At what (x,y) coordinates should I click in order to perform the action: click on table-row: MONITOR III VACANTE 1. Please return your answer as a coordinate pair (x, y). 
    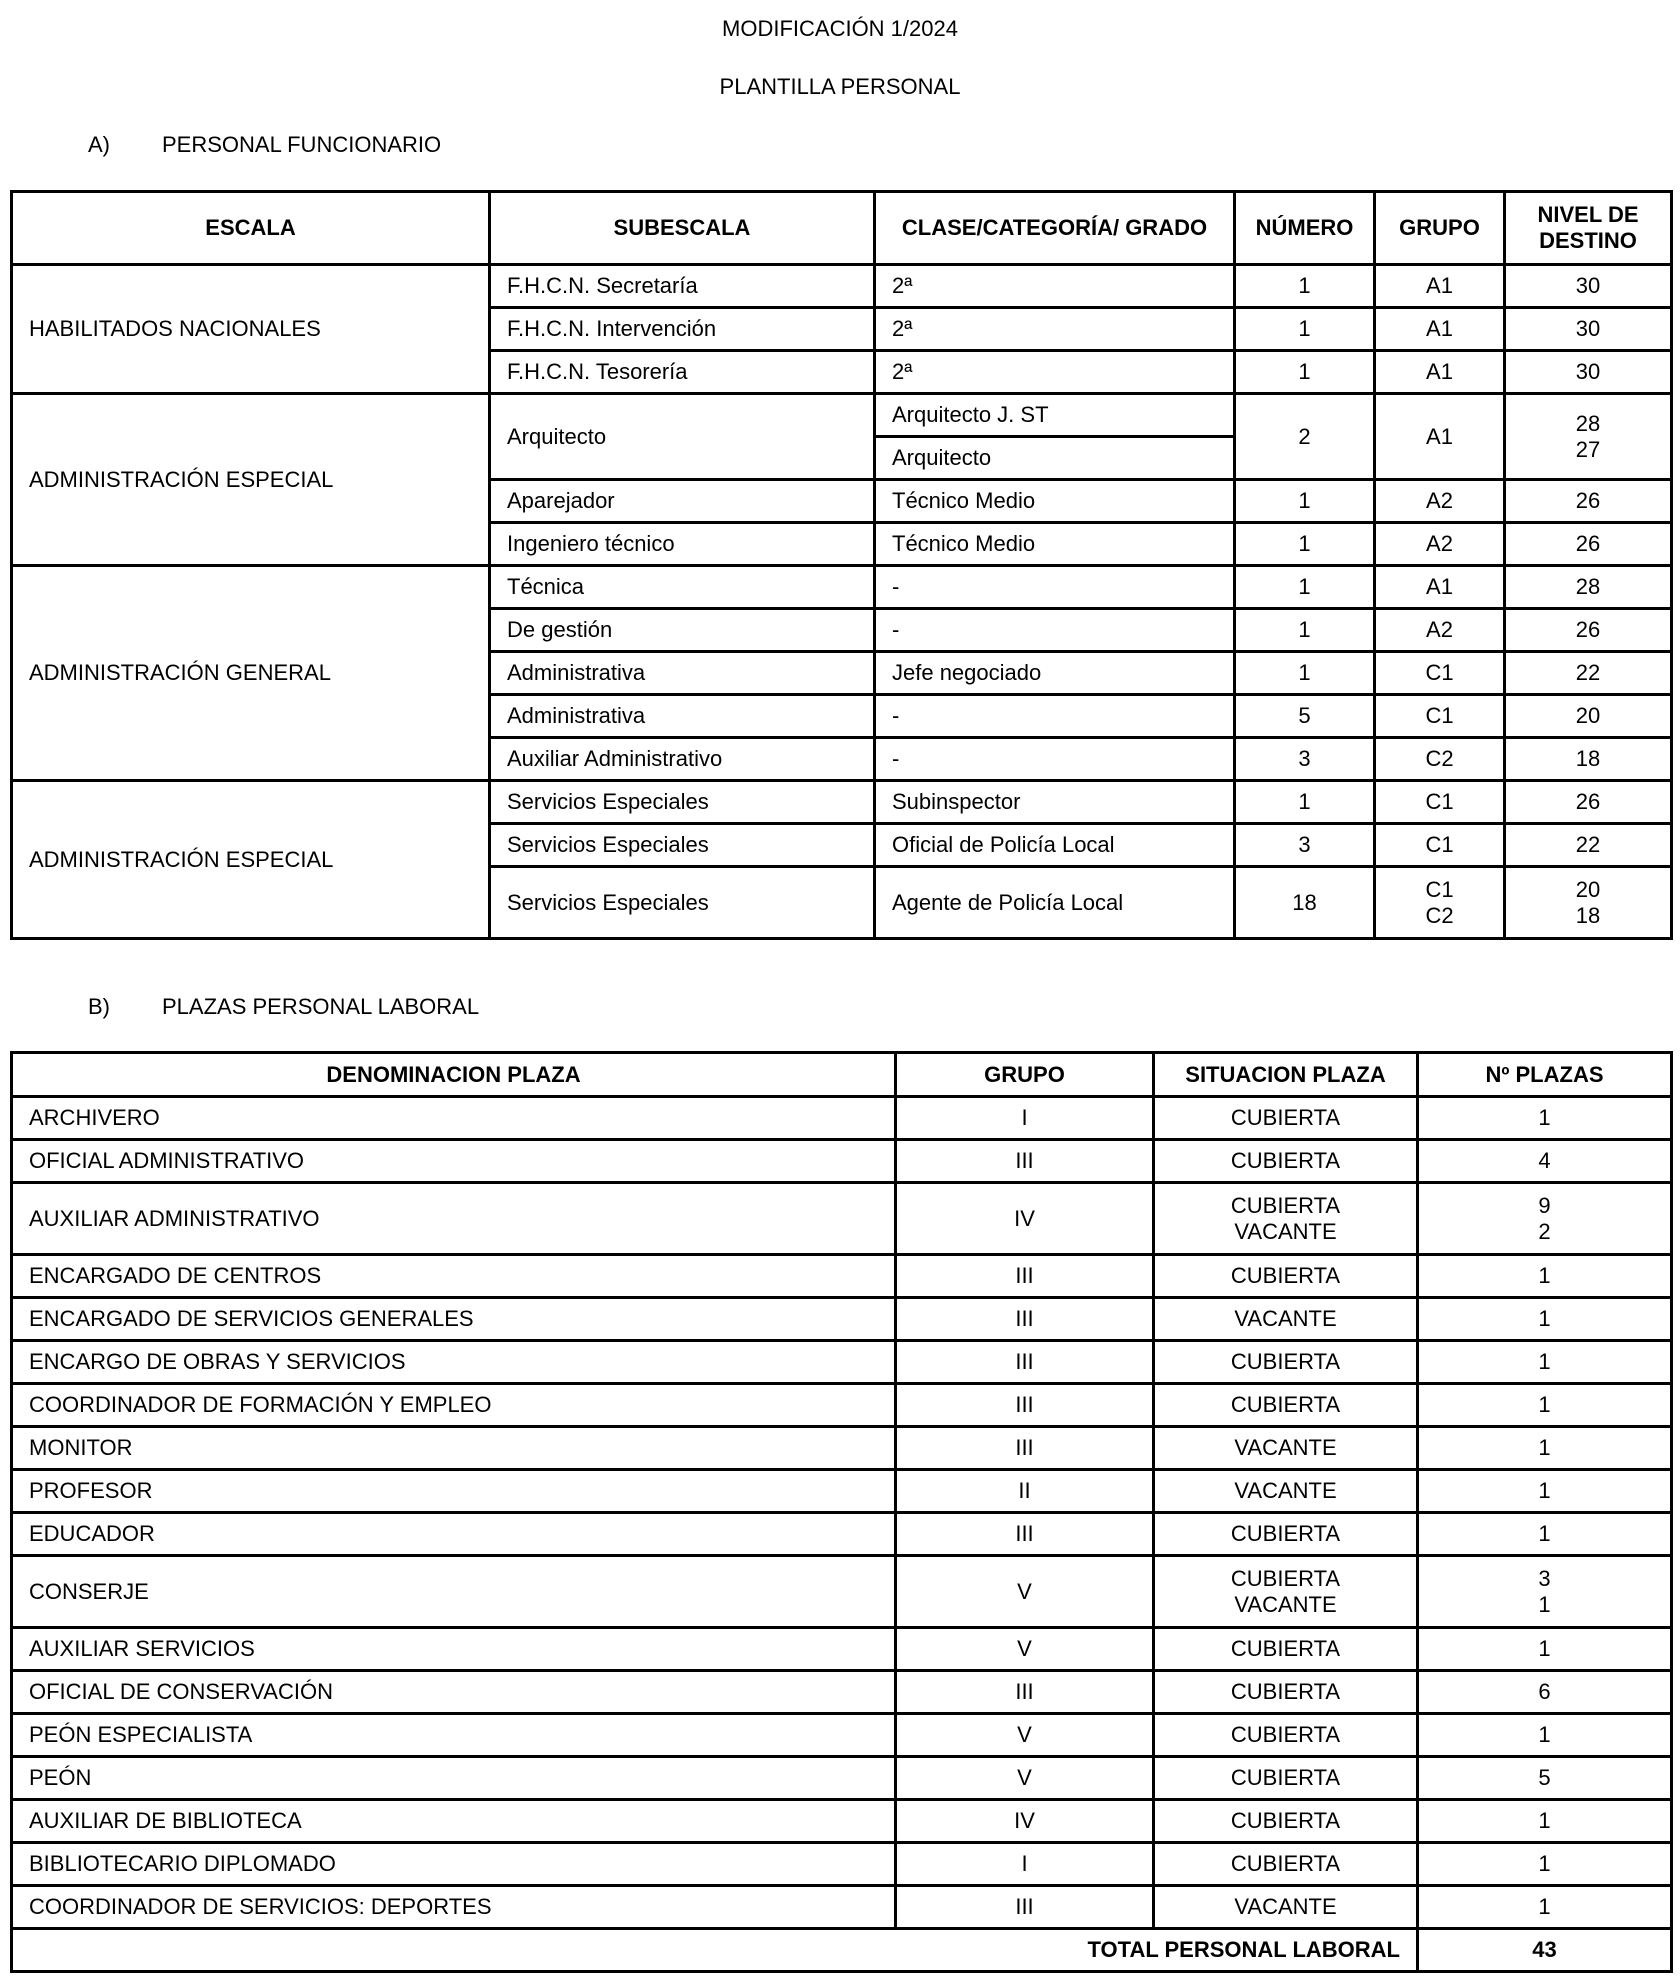
    Looking at the image, I should click on (841, 1448).